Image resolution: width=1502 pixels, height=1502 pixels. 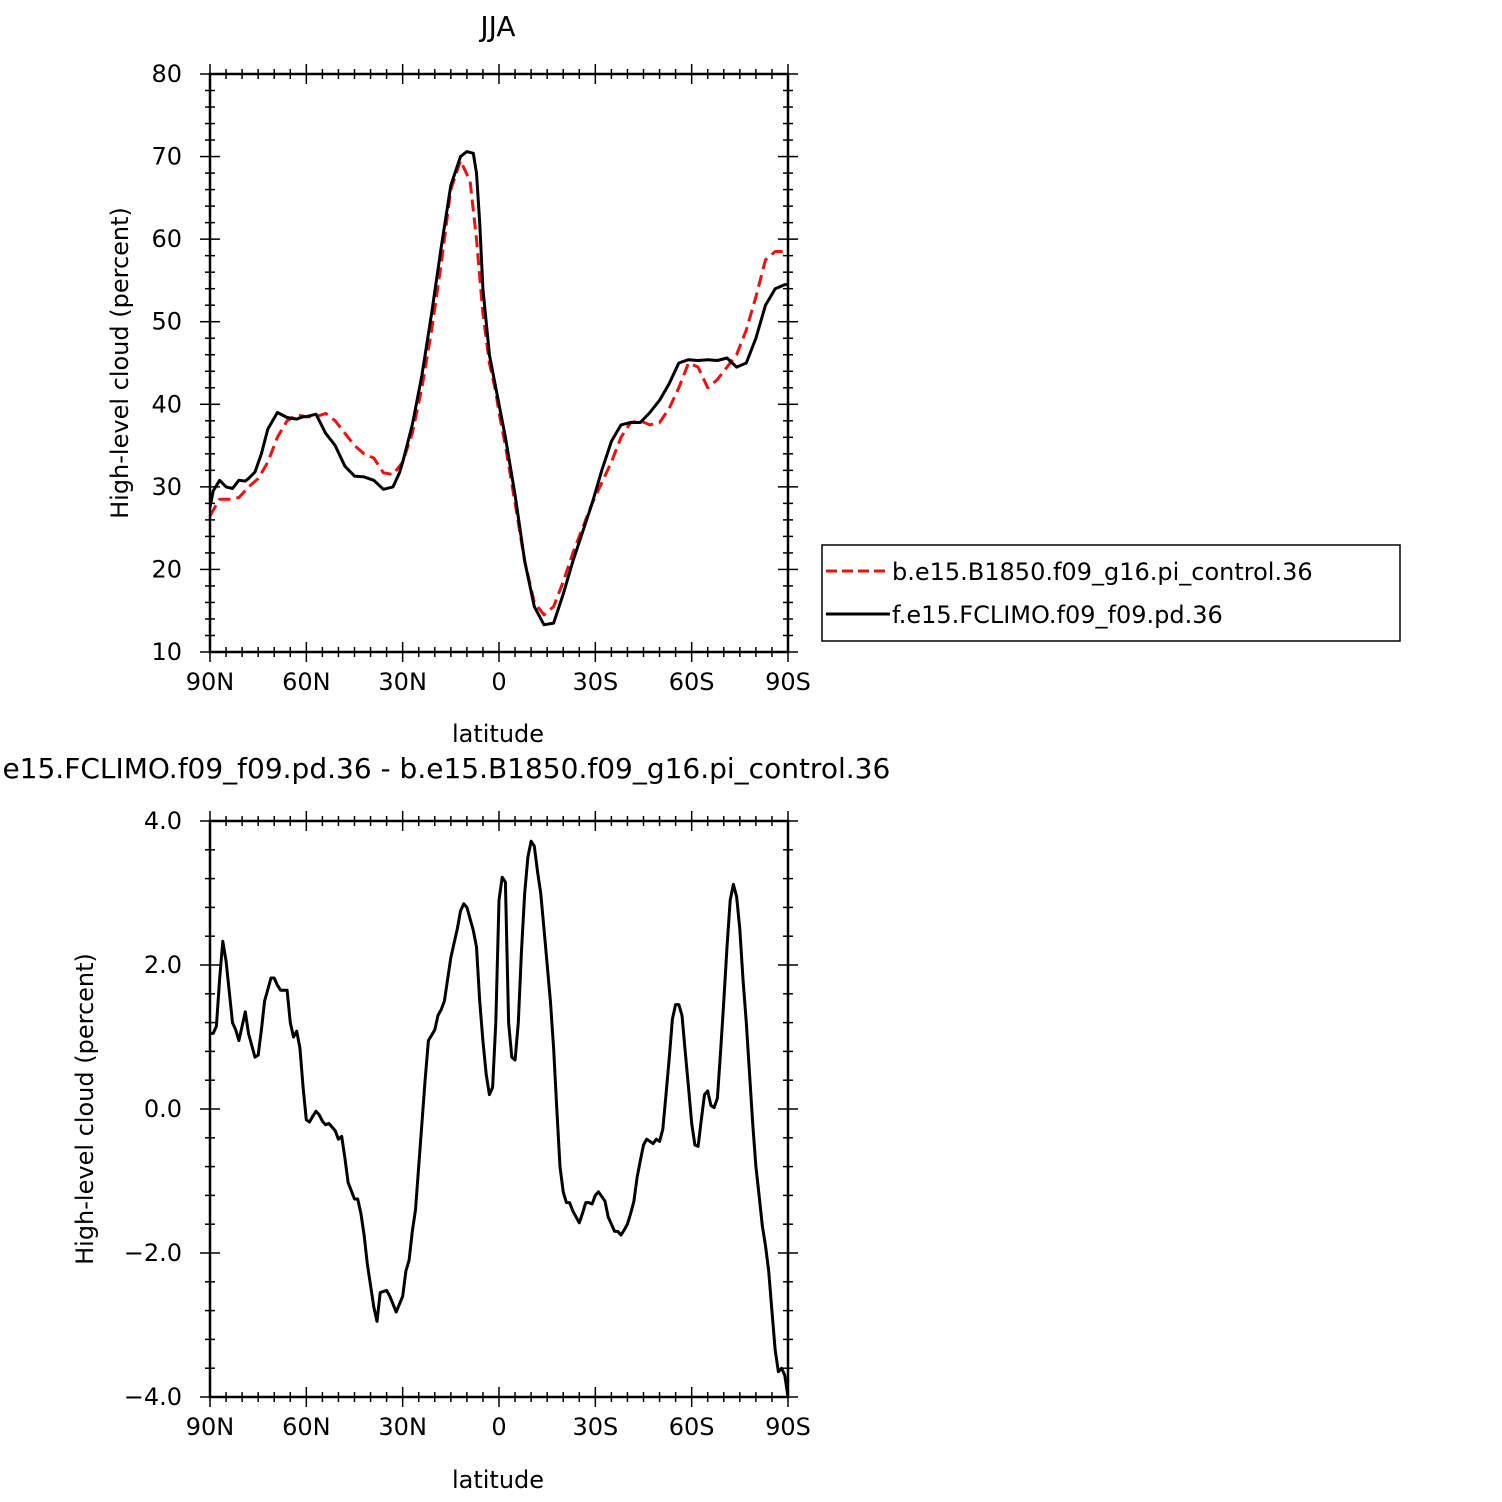 I want to click on bottom-y-tick-label: 4.0, so click(x=163, y=821).